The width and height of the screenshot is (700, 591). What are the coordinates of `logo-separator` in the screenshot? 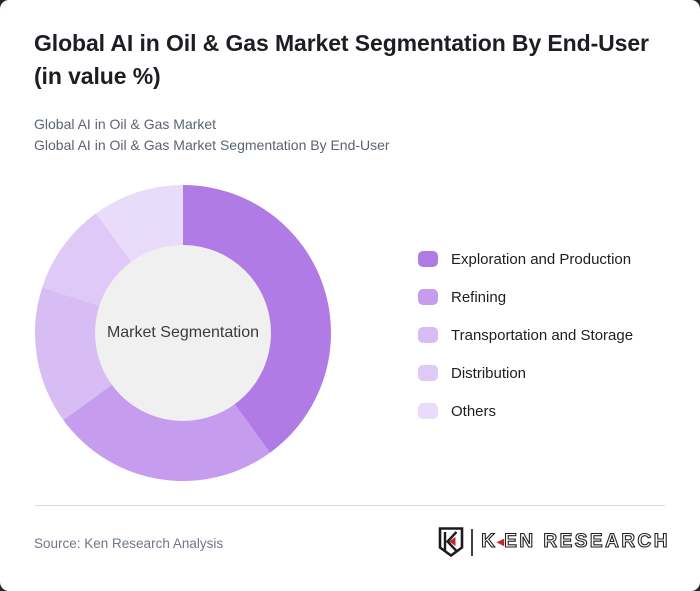 It's located at (472, 542).